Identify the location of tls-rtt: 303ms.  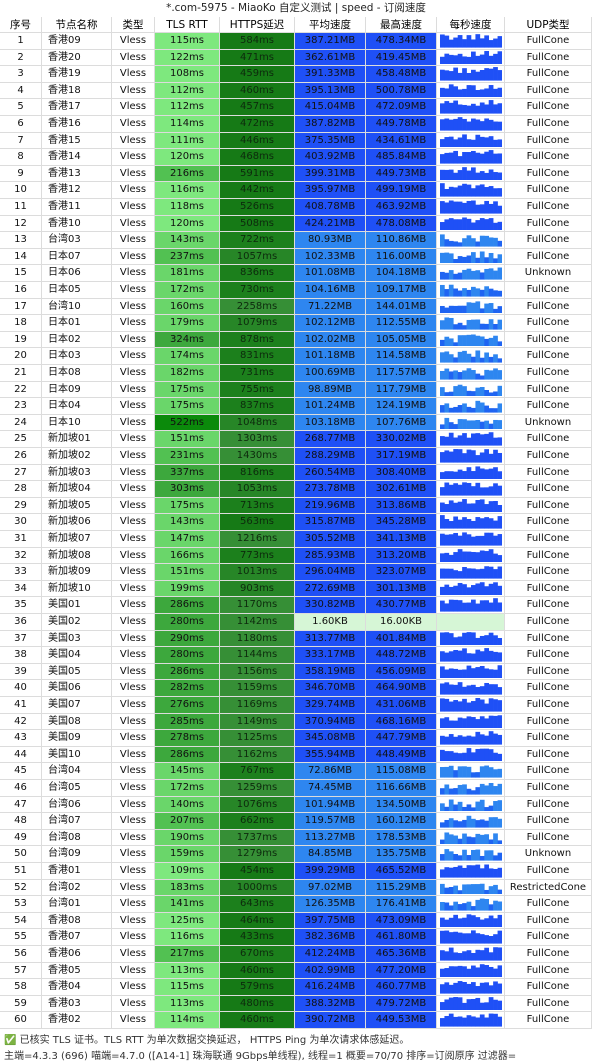
(187, 489).